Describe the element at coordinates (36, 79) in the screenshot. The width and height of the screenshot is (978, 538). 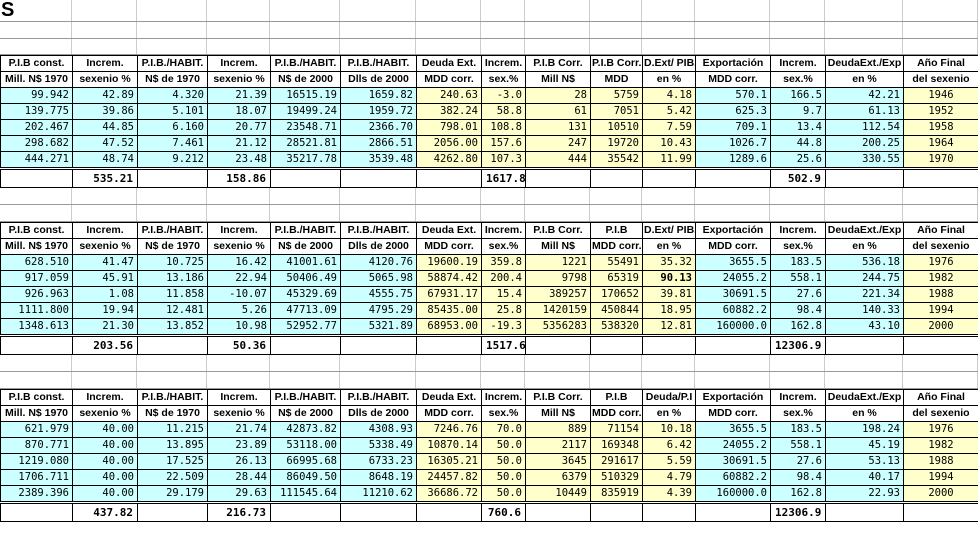
I see `header-cell: Mill. N$ 1970` at that location.